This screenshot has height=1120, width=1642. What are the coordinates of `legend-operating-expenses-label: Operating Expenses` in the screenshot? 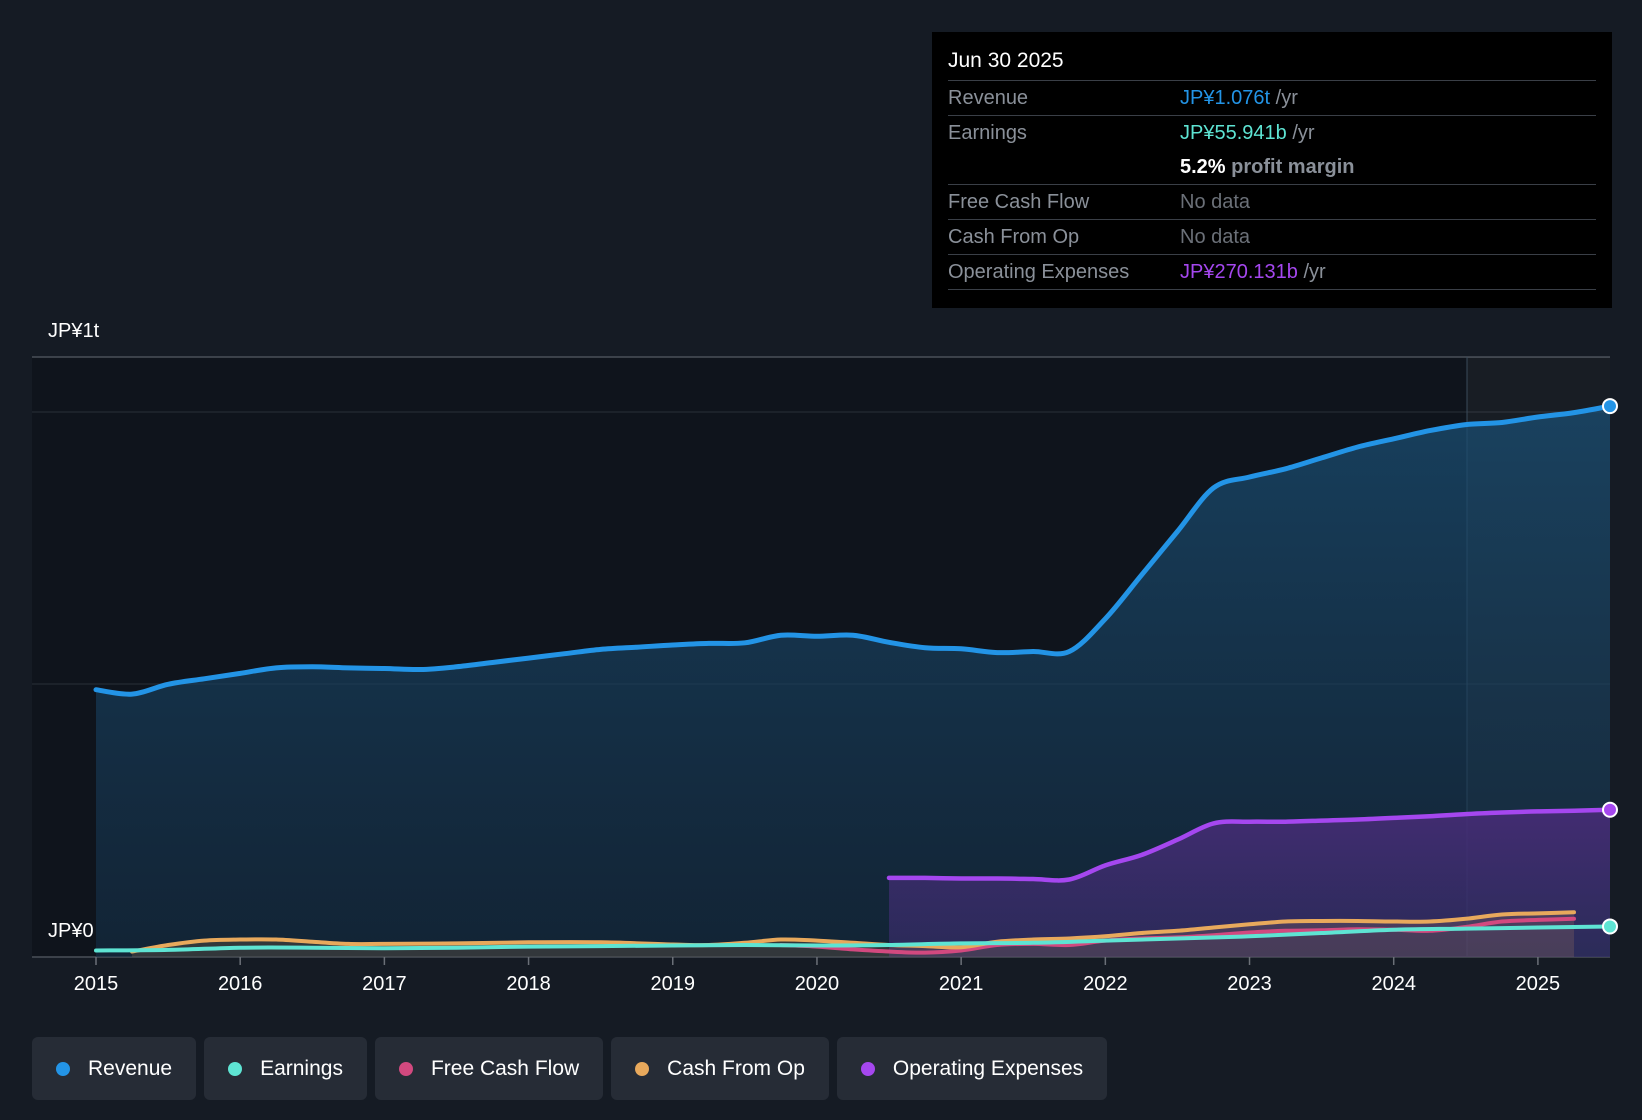 It's located at (988, 1068).